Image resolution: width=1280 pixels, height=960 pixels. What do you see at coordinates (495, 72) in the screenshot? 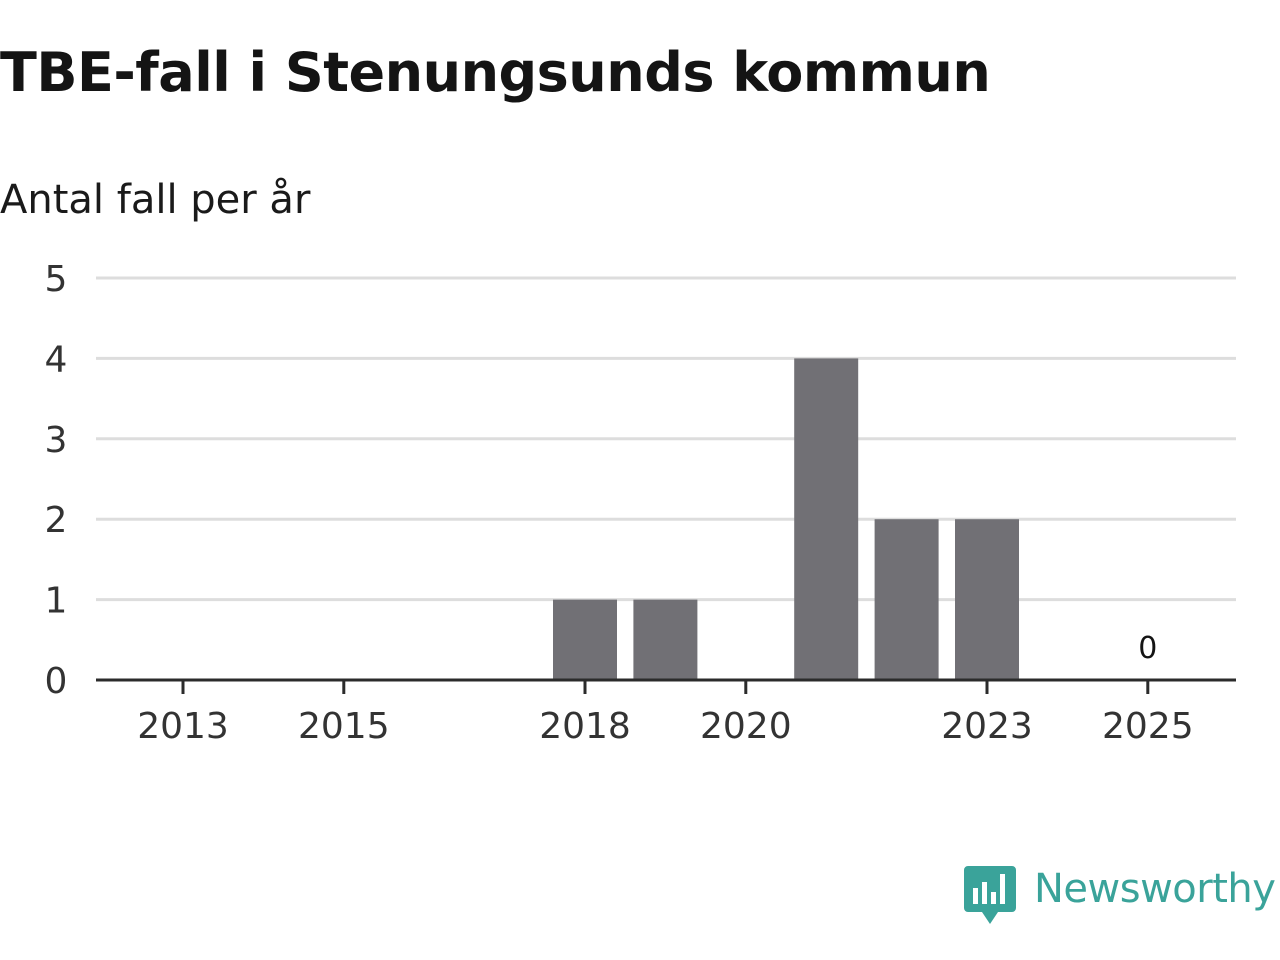
I see `chart-title: TBE-fall i Stenungsunds kommun` at bounding box center [495, 72].